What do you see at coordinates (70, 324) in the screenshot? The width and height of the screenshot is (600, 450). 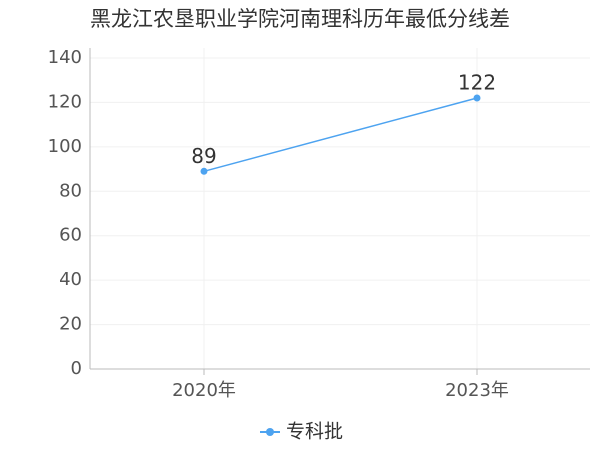 I see `y-tick-label: 20` at bounding box center [70, 324].